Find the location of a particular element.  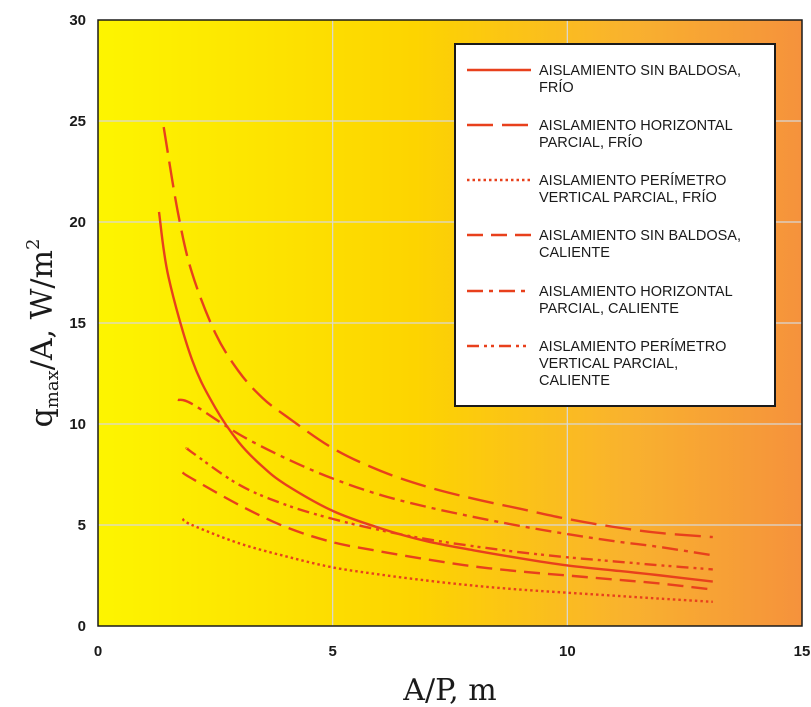

y-axis-label: qmax/A, W/m2 is located at coordinates (43, 333).